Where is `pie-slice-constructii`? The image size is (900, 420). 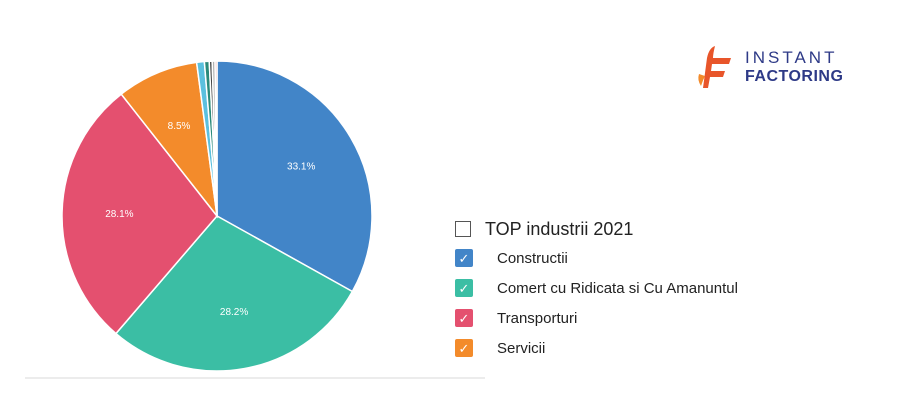 pie-slice-constructii is located at coordinates (294, 176).